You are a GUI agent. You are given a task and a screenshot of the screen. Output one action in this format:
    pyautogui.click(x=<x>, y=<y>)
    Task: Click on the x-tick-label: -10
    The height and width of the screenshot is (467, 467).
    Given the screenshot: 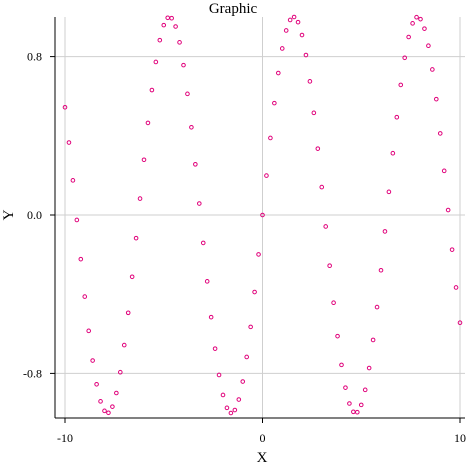 What is the action you would take?
    pyautogui.click(x=65, y=438)
    